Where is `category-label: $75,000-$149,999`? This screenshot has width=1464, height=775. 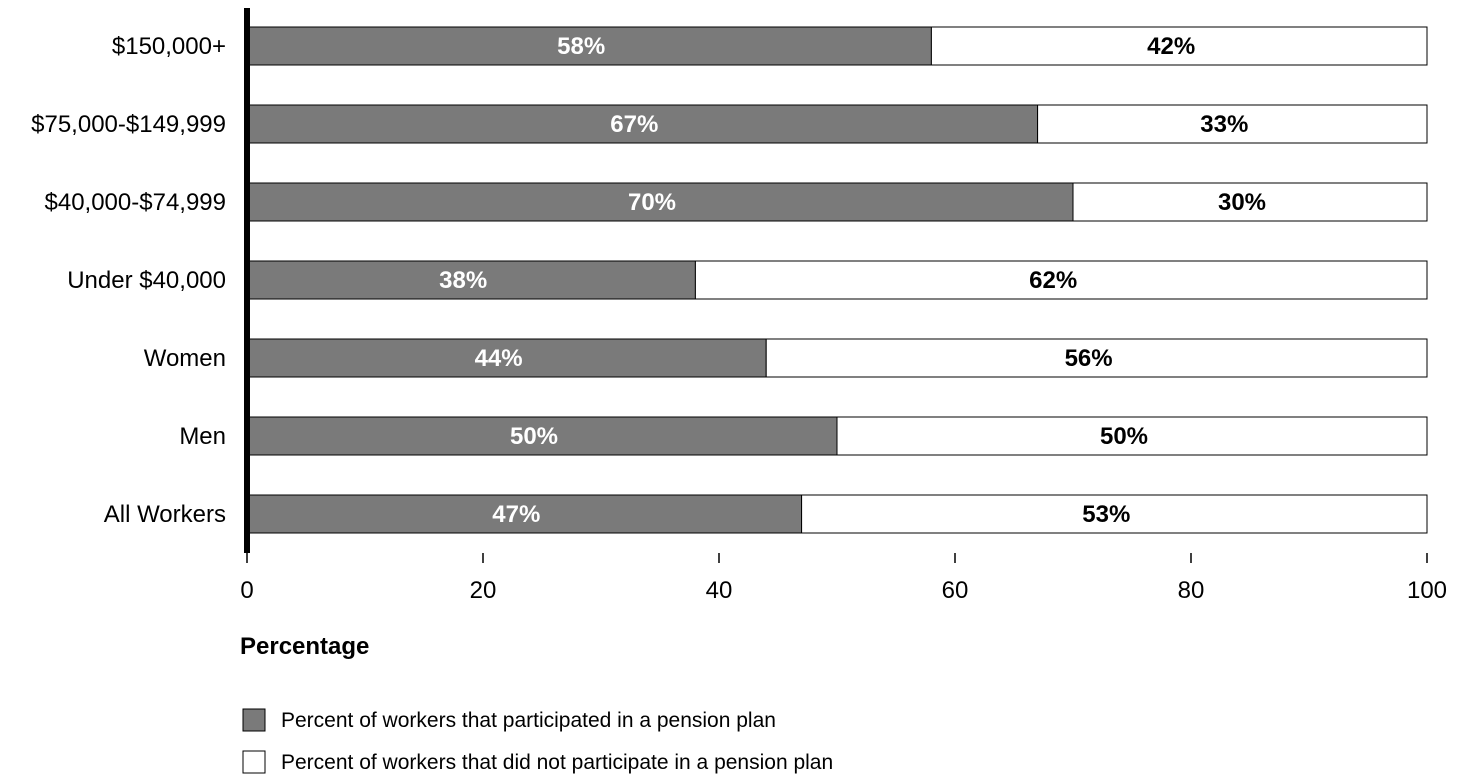
category-label: $75,000-$149,999 is located at coordinates (128, 124).